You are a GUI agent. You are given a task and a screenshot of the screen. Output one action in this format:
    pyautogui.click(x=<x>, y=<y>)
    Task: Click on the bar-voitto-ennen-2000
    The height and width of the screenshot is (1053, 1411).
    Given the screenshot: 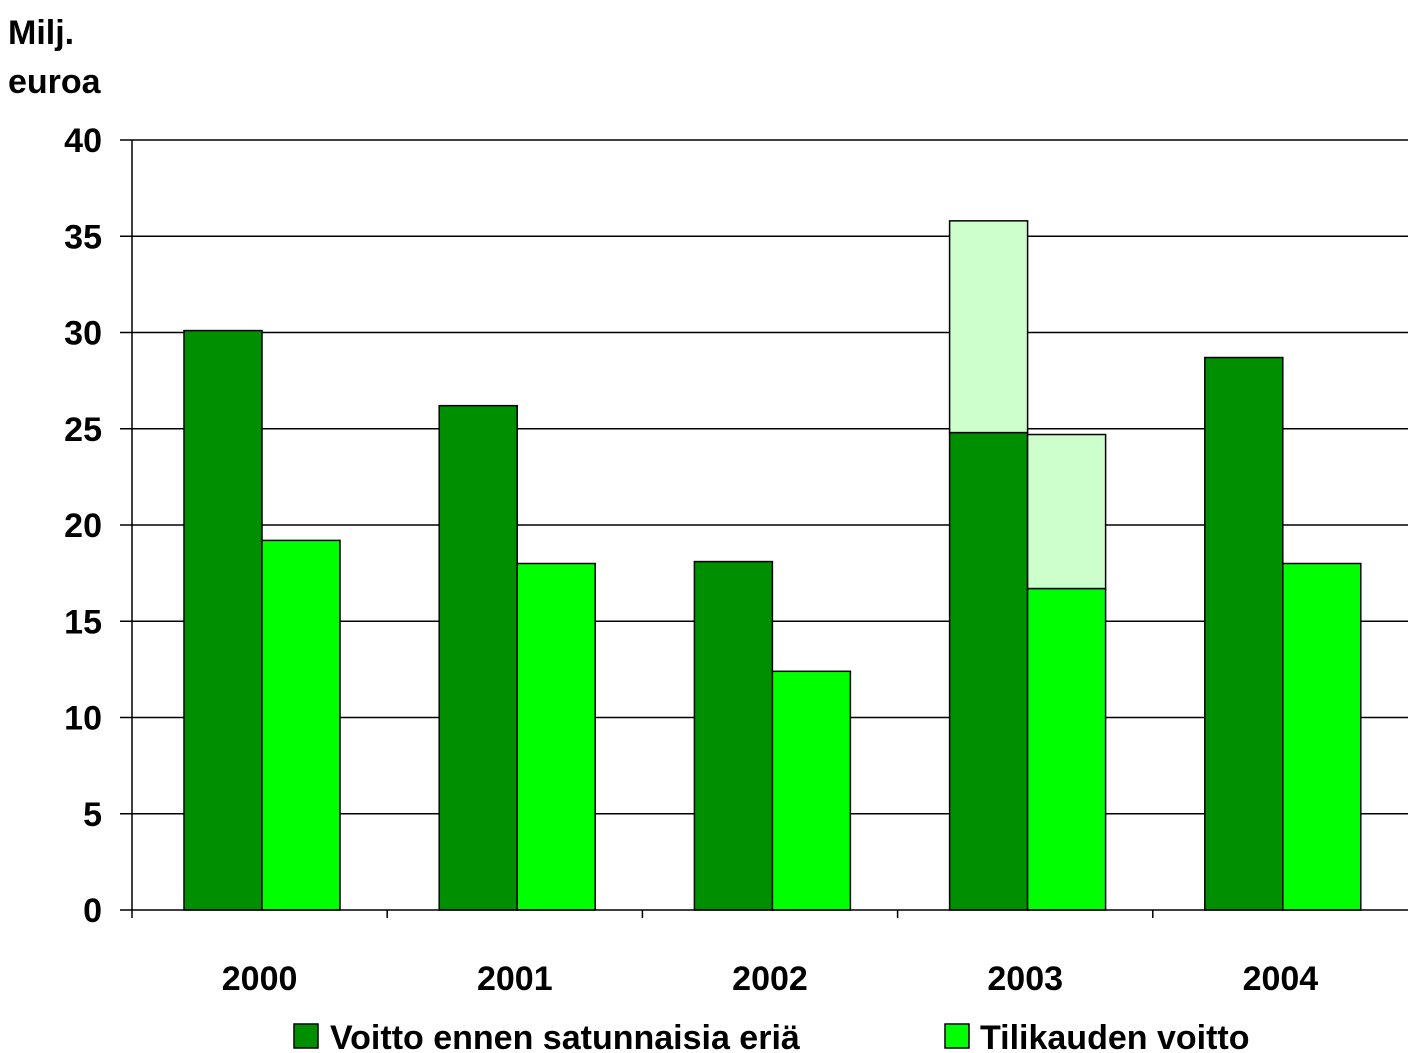 What is the action you would take?
    pyautogui.click(x=223, y=620)
    